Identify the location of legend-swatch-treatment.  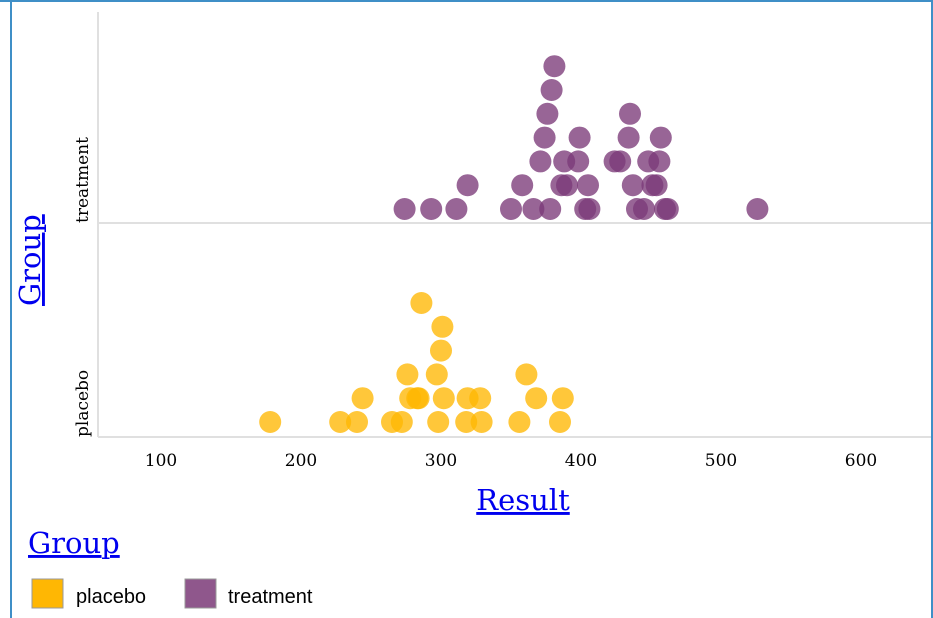
(200, 593).